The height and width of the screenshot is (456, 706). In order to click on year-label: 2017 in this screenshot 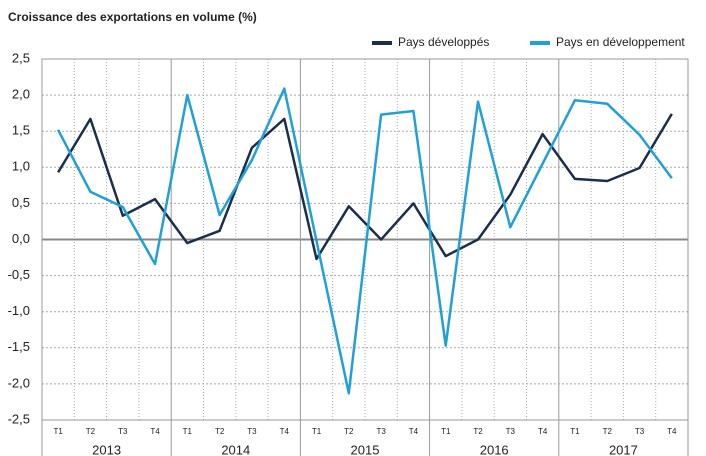, I will do `click(623, 449)`.